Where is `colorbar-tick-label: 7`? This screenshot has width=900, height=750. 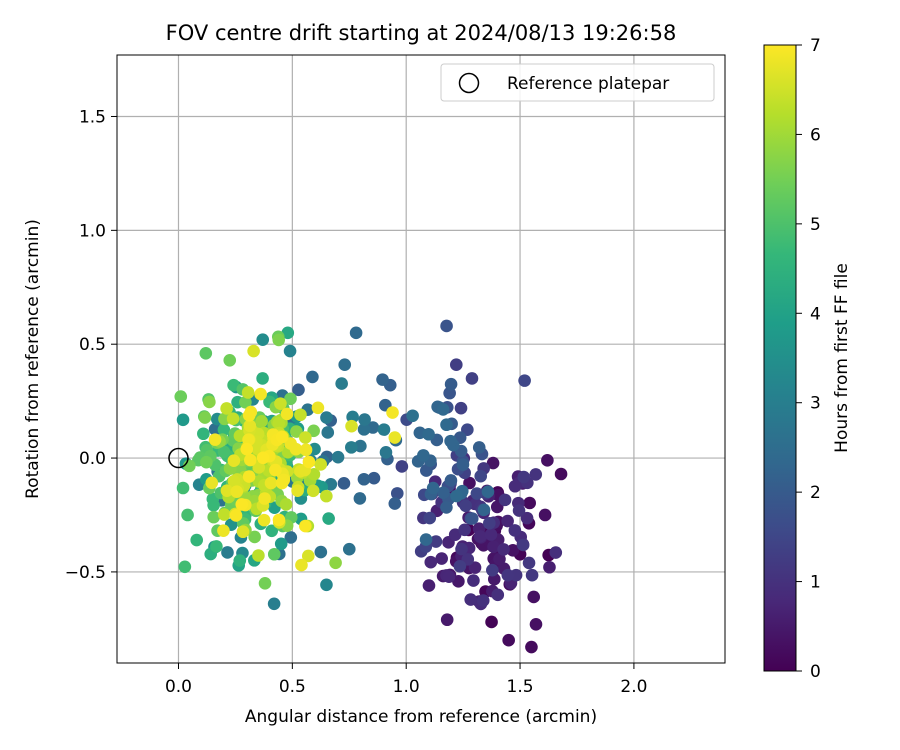 colorbar-tick-label: 7 is located at coordinates (815, 46).